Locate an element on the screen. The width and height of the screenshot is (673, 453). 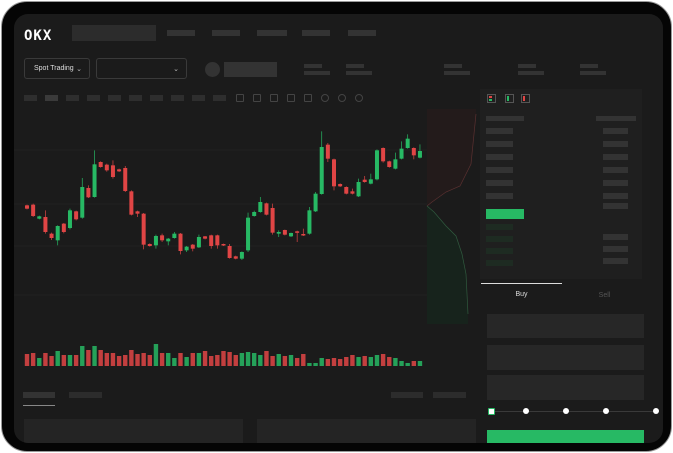
draw-icon is located at coordinates (308, 98).